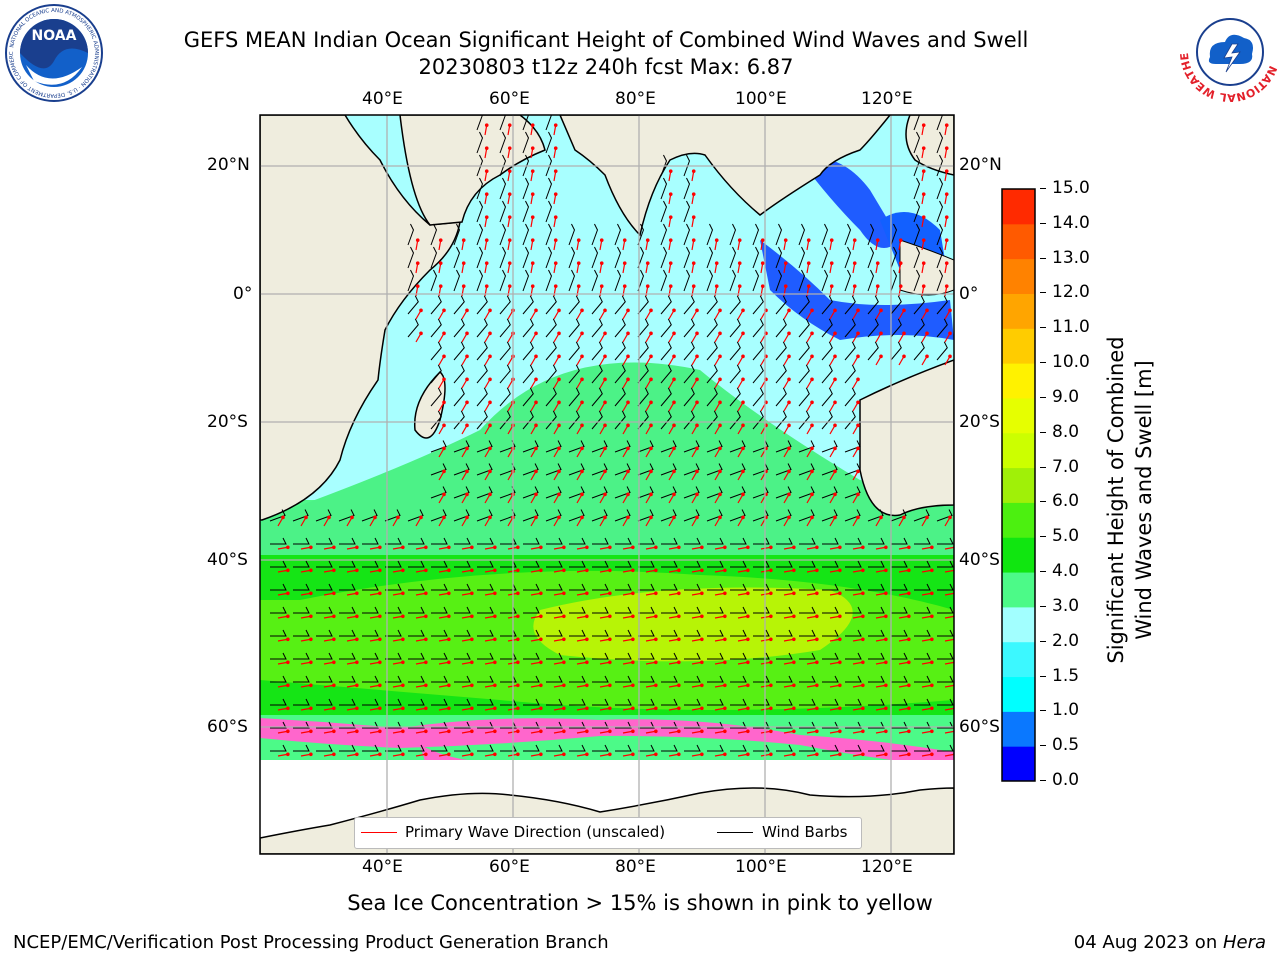 The image size is (1280, 960). What do you see at coordinates (1071, 222) in the screenshot?
I see `colorbar-tick-label: 14.0` at bounding box center [1071, 222].